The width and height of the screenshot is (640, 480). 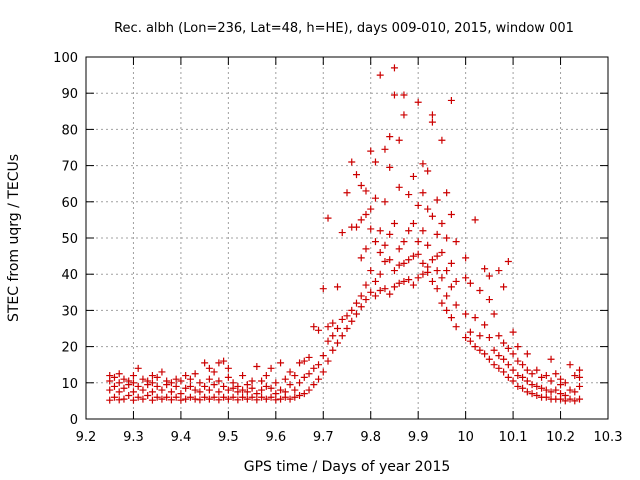 What do you see at coordinates (465, 437) in the screenshot?
I see `x-tick-label: 10` at bounding box center [465, 437].